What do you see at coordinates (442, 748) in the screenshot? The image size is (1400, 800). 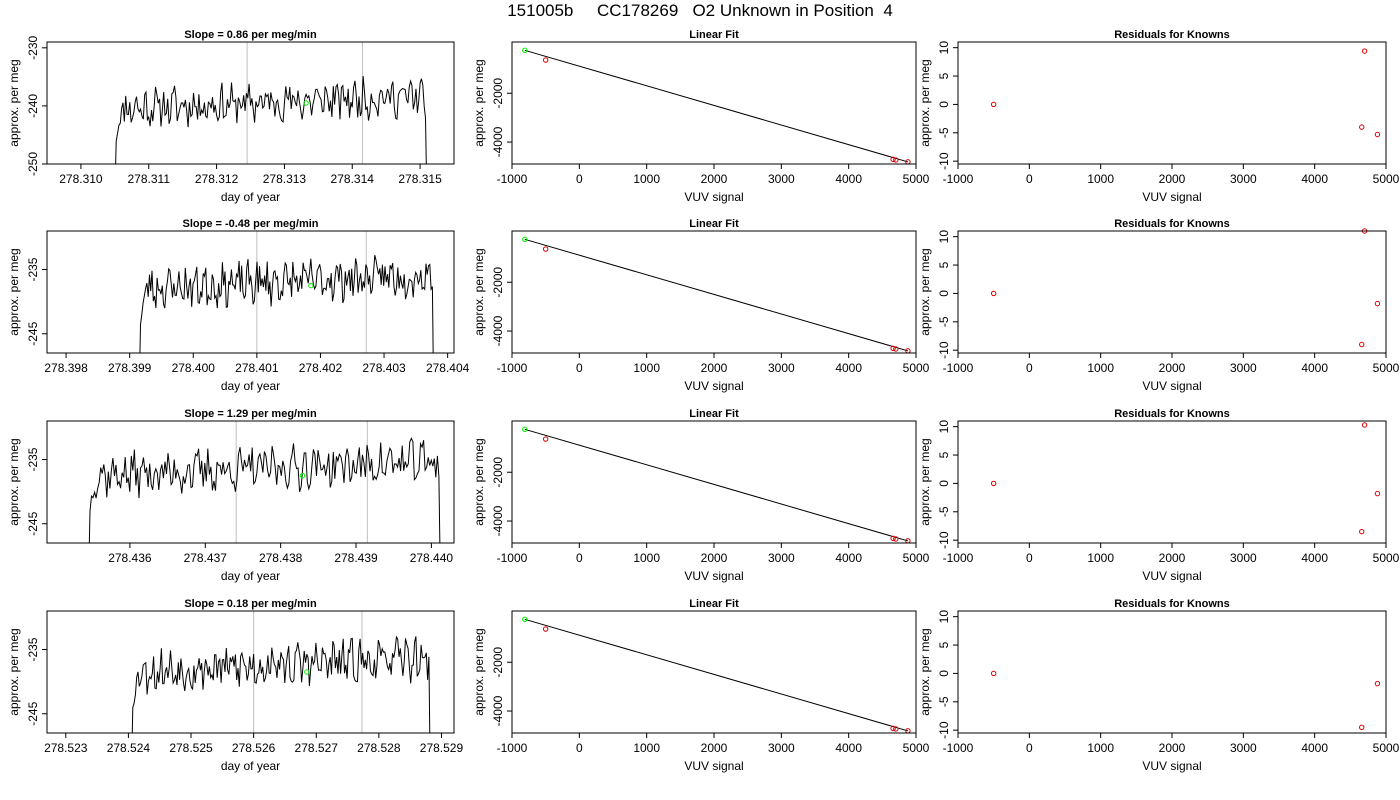 I see `x-tick-label: 278.529` at bounding box center [442, 748].